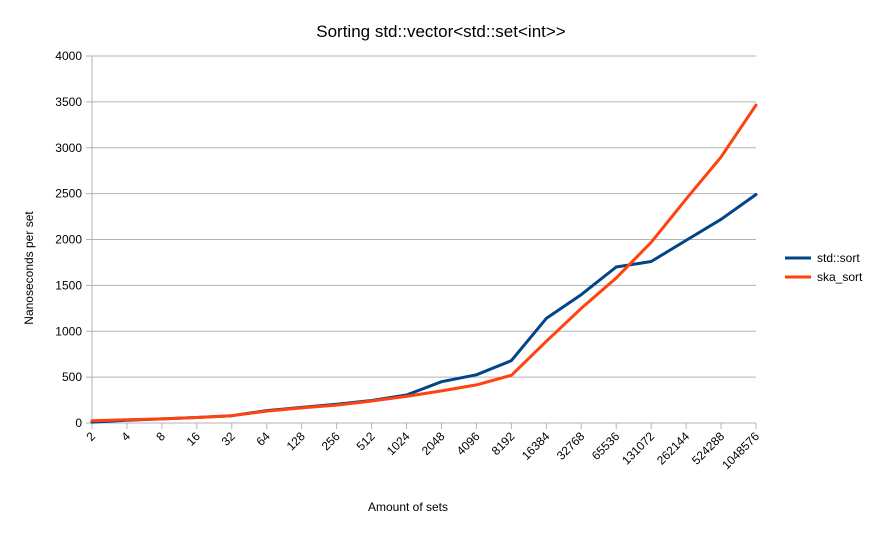 This screenshot has height=533, width=879. I want to click on x-tick-label: 8192, so click(503, 443).